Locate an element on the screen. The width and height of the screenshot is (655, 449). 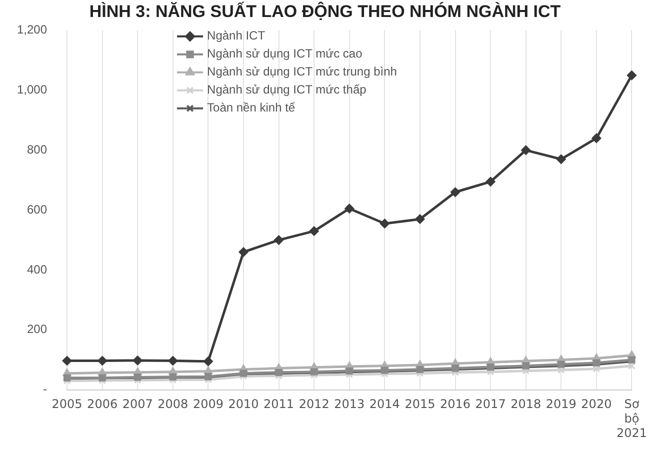
legend-label: Ngành sử dụng ICT mức thấp is located at coordinates (287, 89).